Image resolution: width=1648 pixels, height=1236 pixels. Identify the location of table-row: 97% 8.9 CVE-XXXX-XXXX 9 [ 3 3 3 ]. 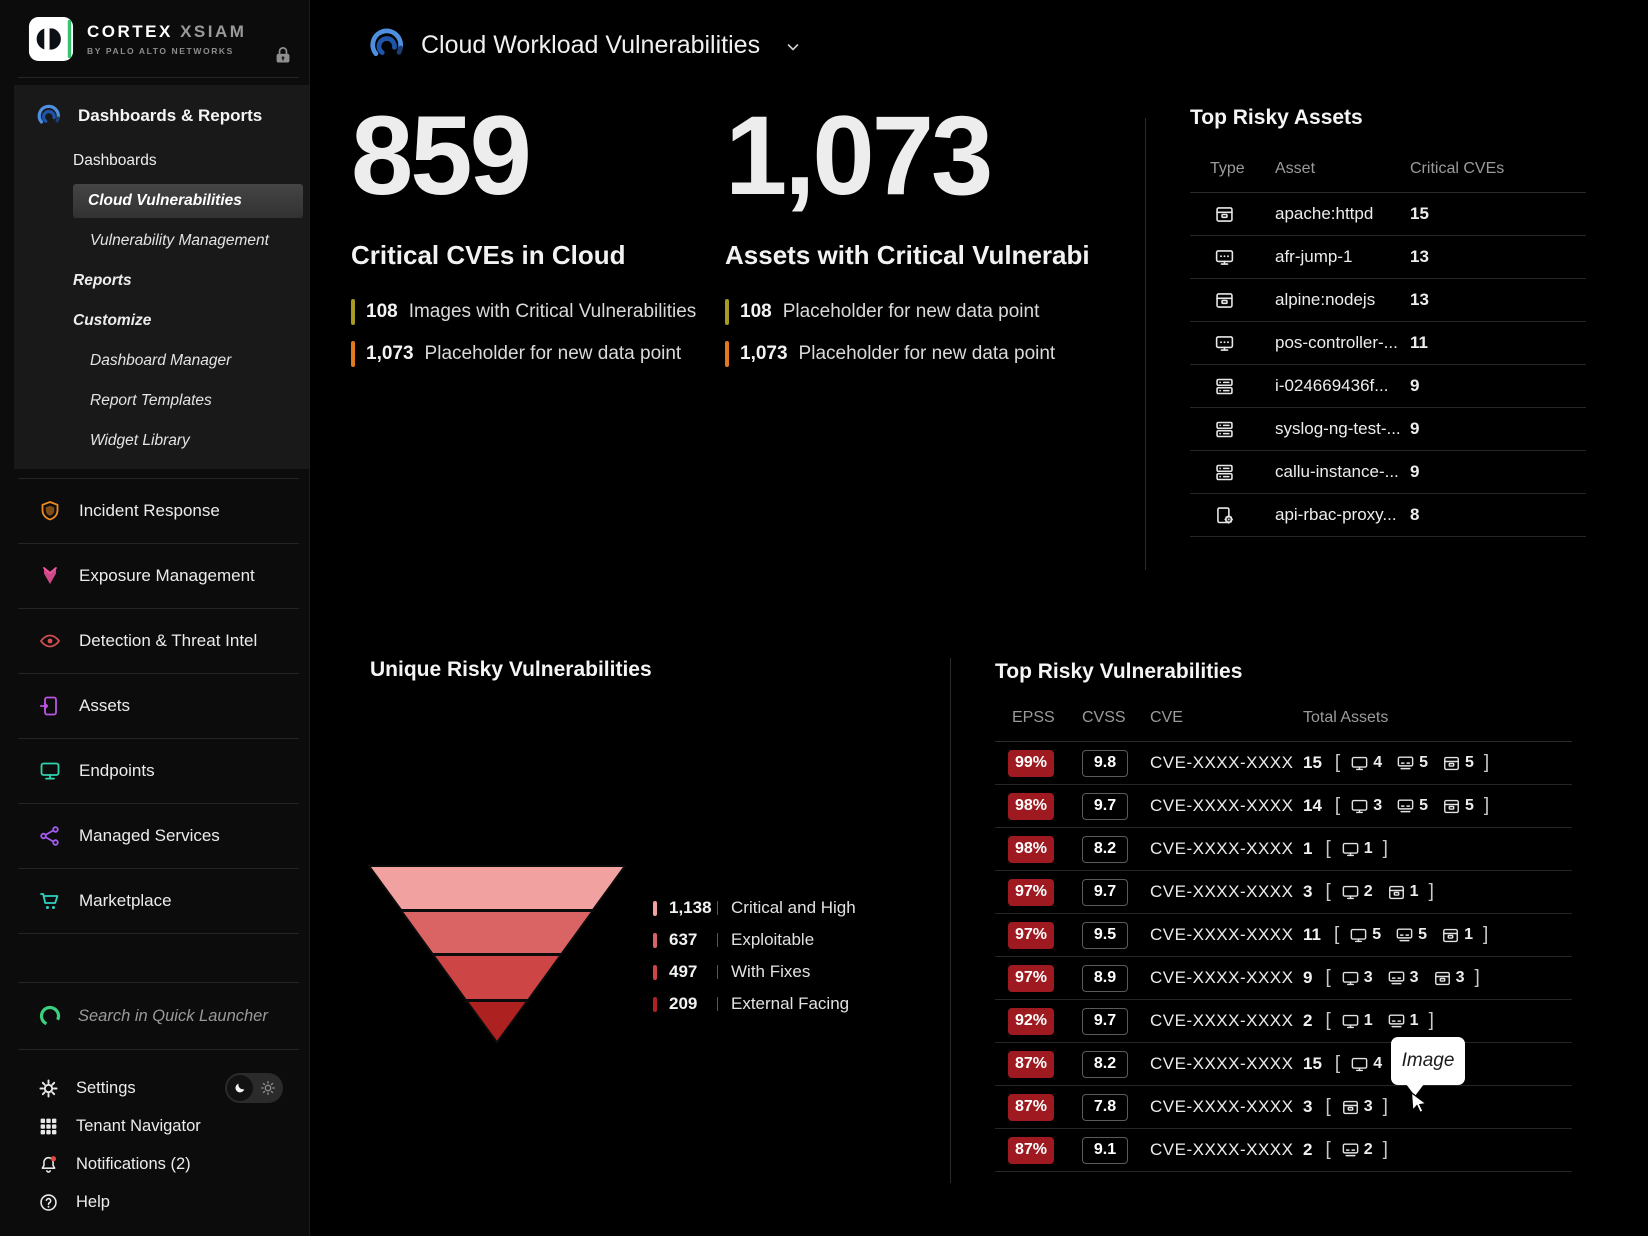
(1283, 978).